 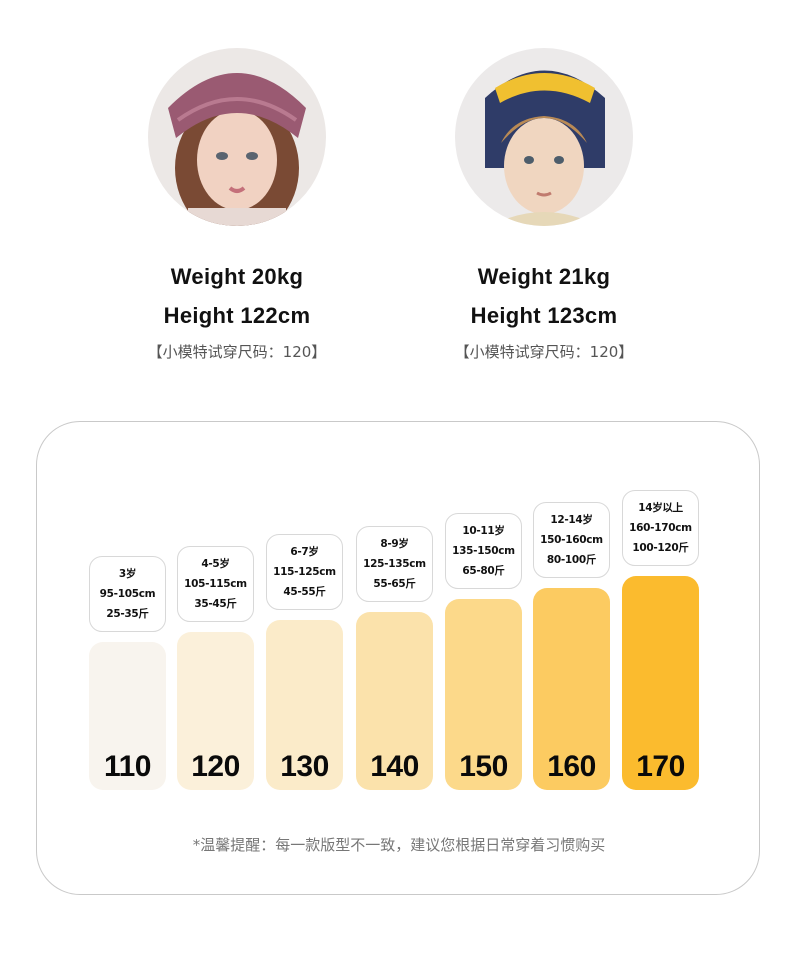 What do you see at coordinates (394, 584) in the screenshot?
I see `size-weight-range: 55-65斤` at bounding box center [394, 584].